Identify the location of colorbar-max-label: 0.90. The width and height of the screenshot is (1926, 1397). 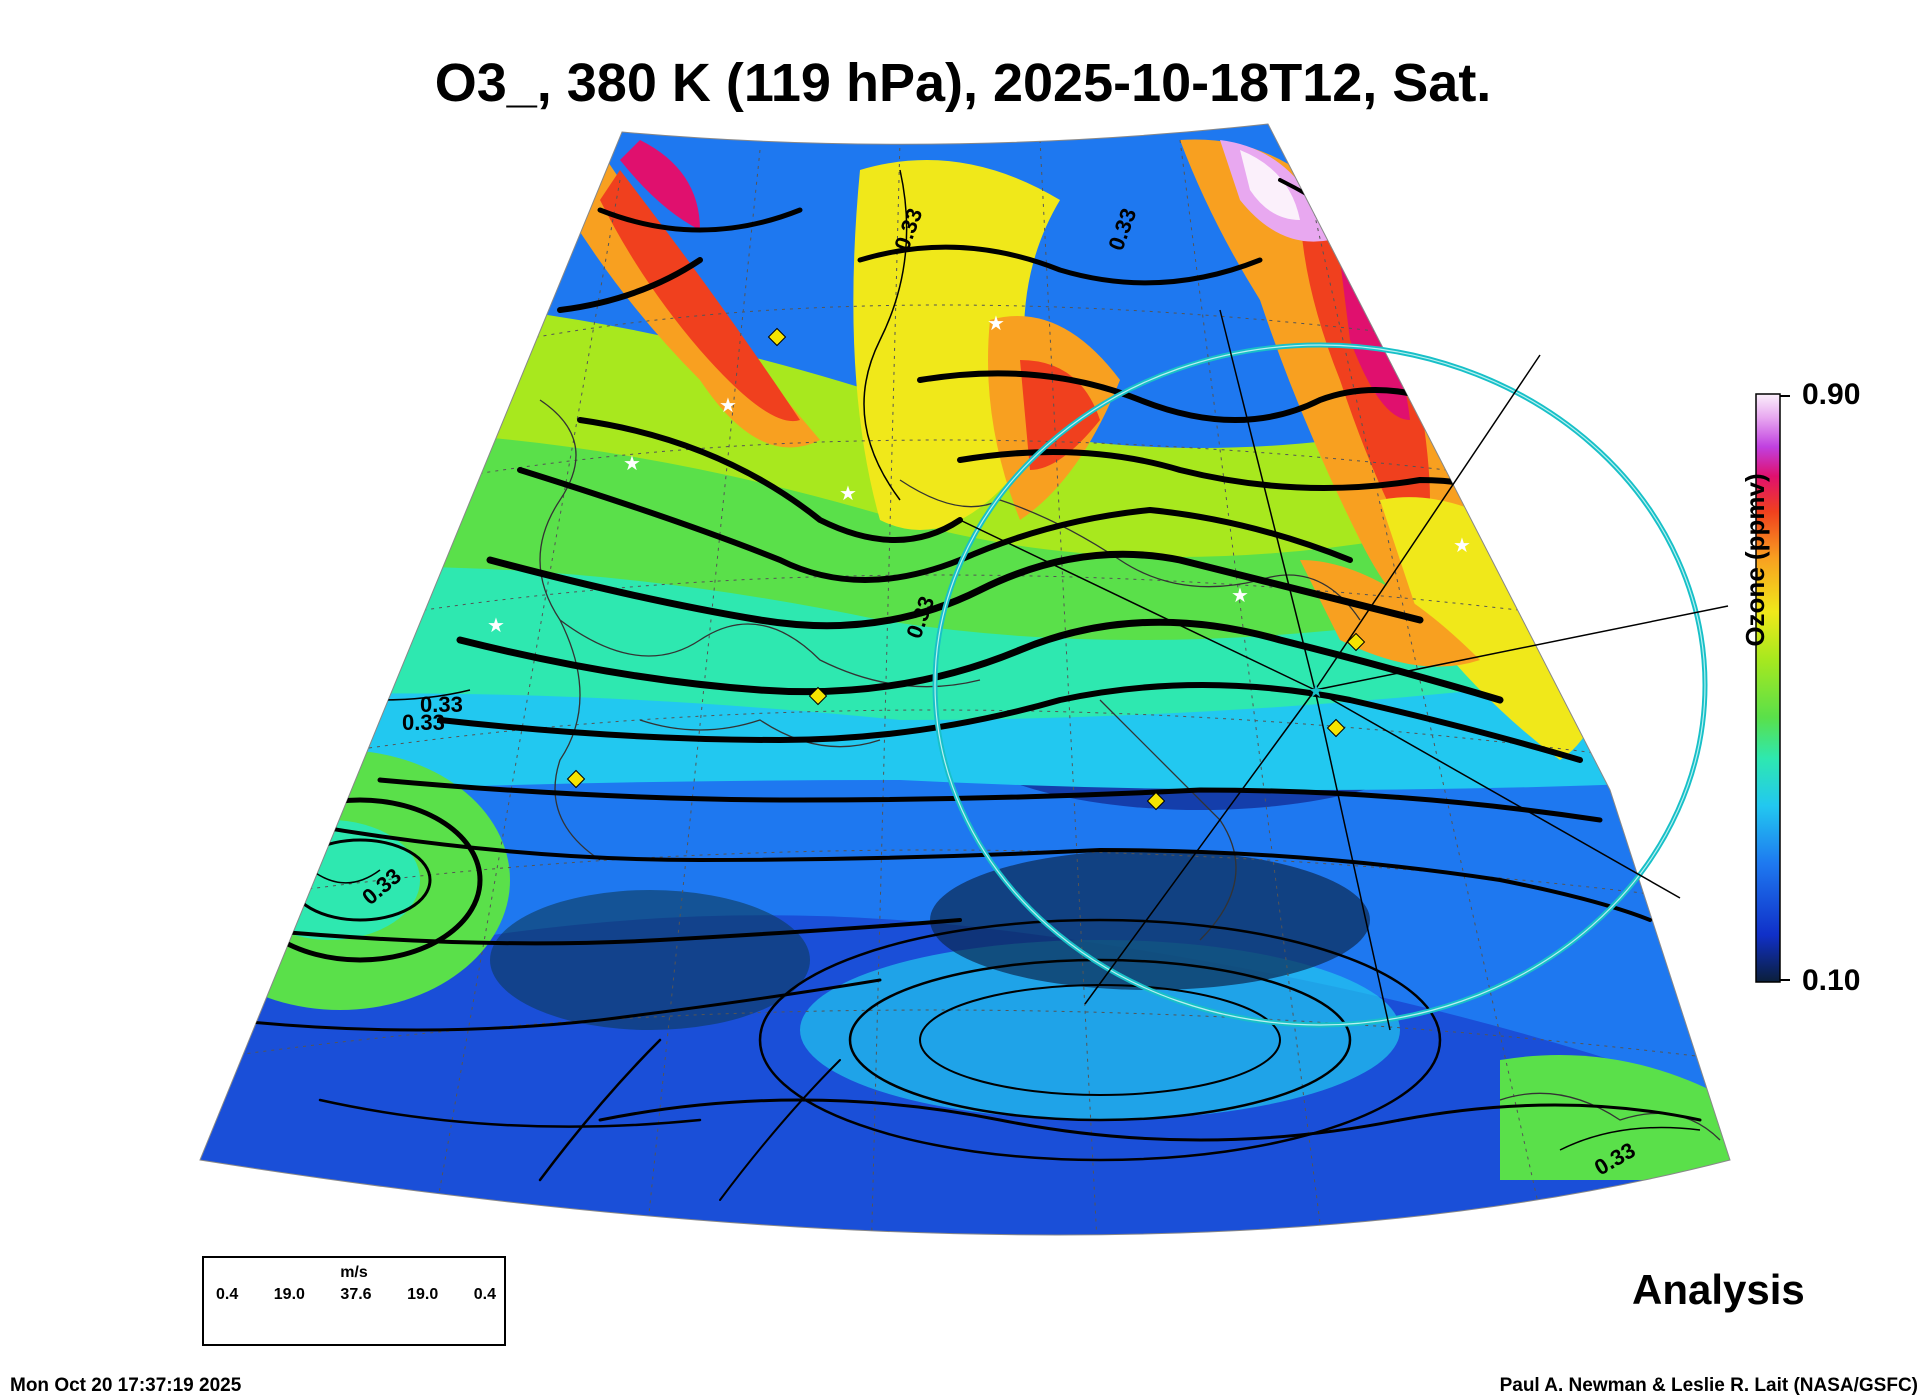
(1831, 394).